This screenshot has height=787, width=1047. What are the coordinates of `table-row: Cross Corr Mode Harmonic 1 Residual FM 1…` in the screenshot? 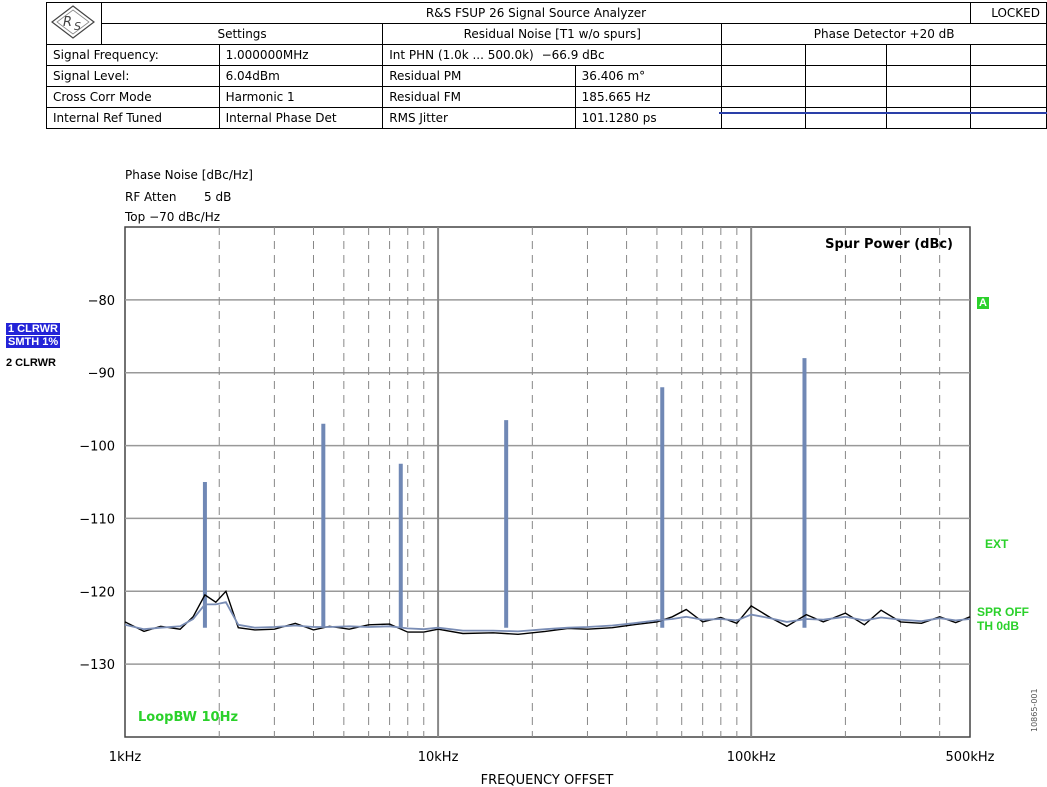 It's located at (546, 97).